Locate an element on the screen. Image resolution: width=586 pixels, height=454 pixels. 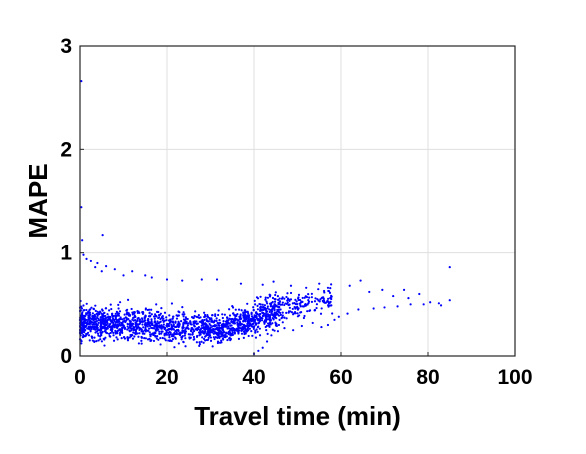
y-tick-label: 3 is located at coordinates (66, 46).